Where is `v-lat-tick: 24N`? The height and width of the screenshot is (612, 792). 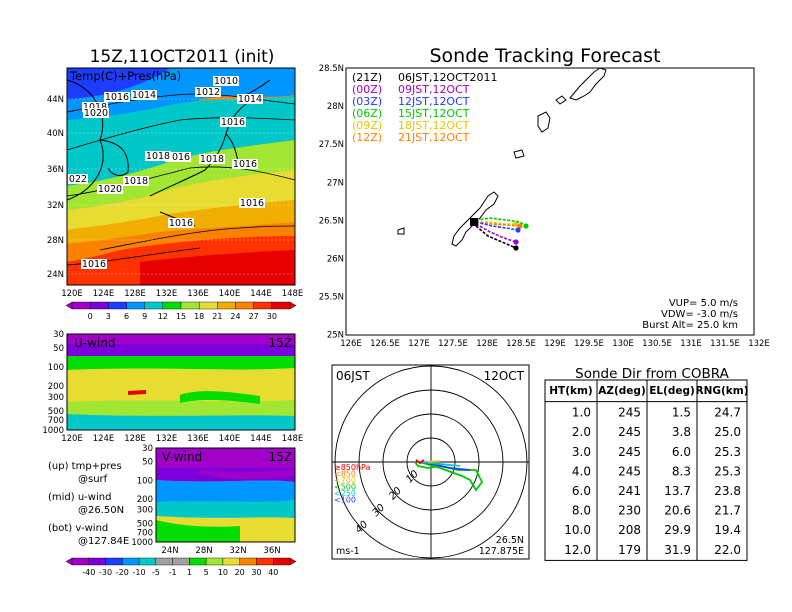
v-lat-tick: 24N is located at coordinates (169, 551).